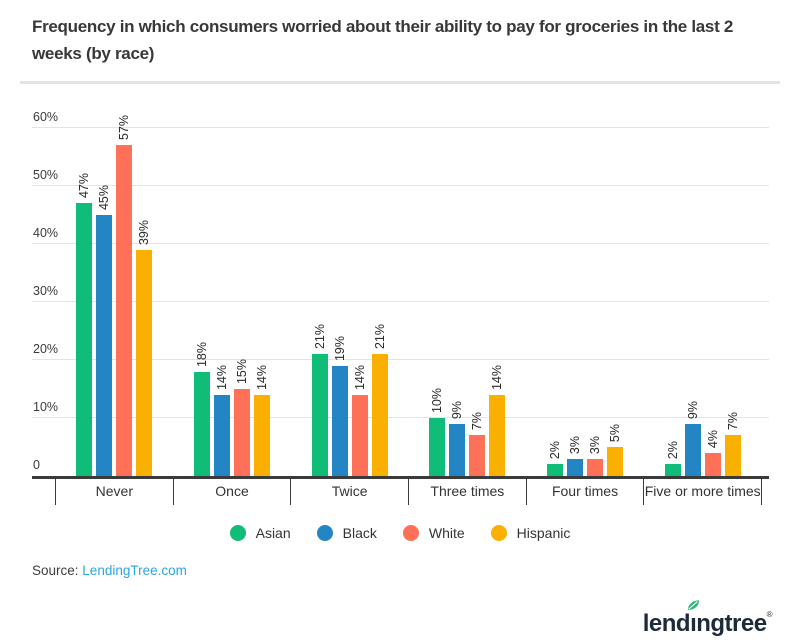 The height and width of the screenshot is (642, 800). I want to click on bar-group-once: 18% 14% 15% 14%, so click(232, 302).